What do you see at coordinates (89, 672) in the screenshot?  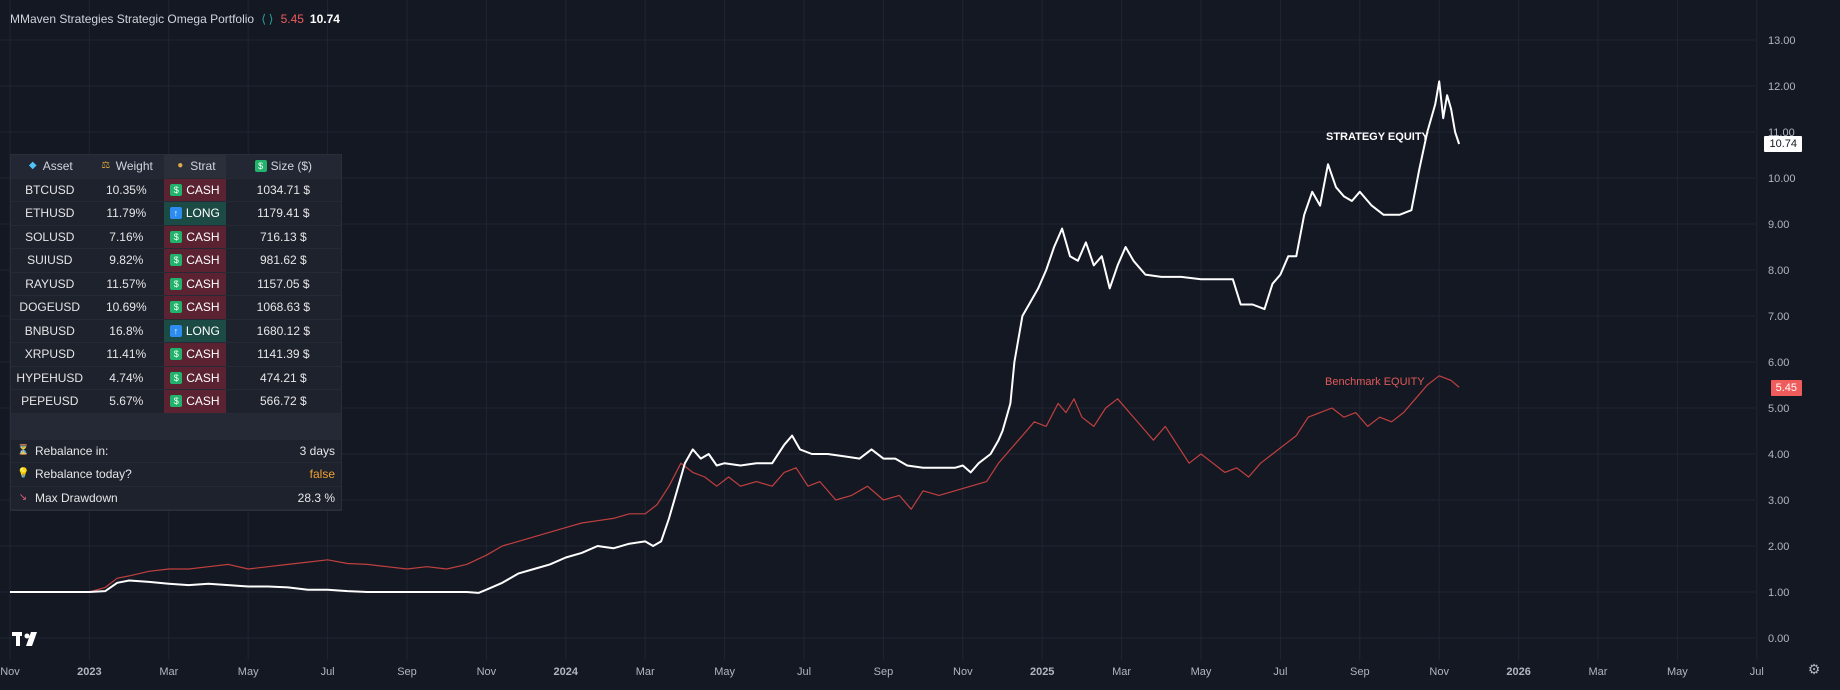 I see `x-tick-label: 2023` at bounding box center [89, 672].